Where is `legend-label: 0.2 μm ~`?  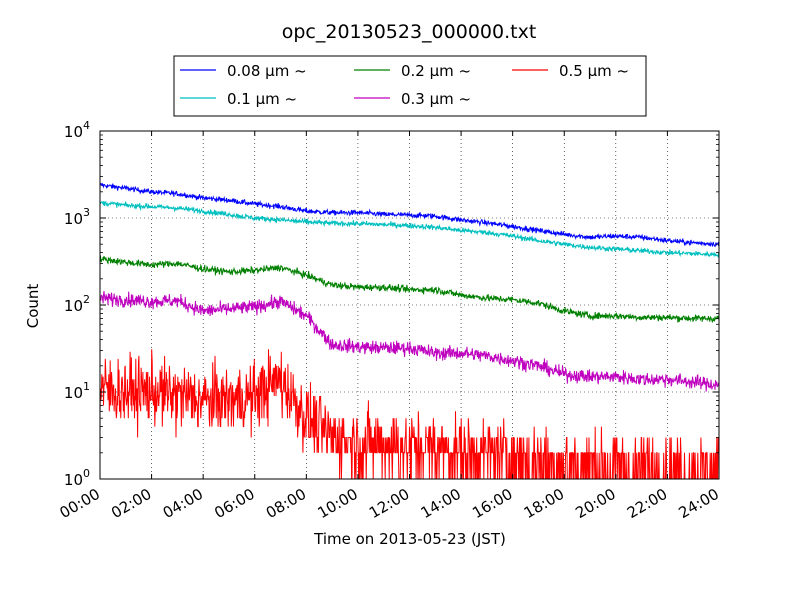 legend-label: 0.2 μm ~ is located at coordinates (436, 71).